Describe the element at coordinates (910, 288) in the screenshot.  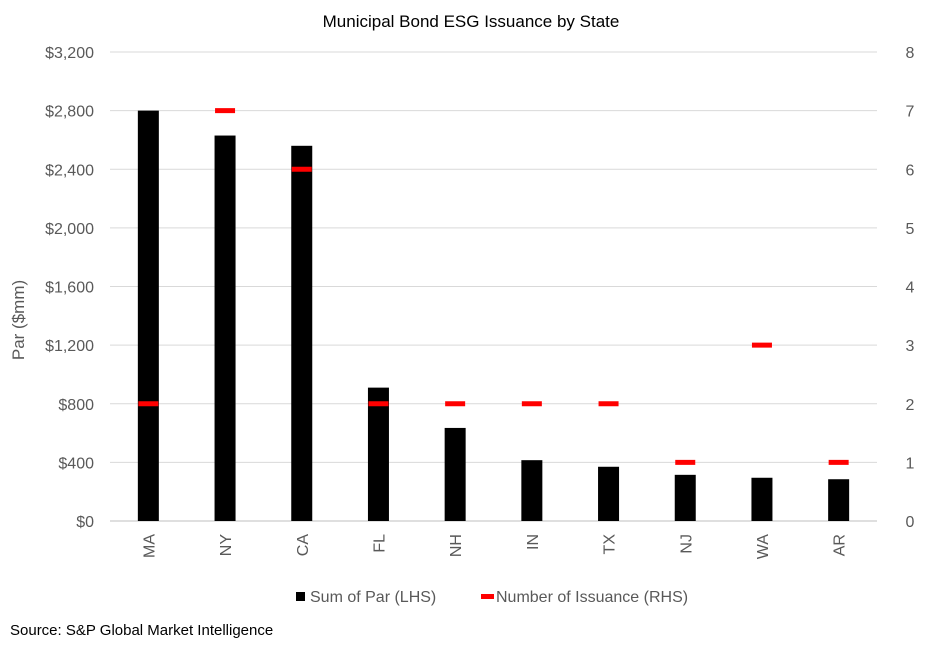
I see `y2-tick-label: 4` at that location.